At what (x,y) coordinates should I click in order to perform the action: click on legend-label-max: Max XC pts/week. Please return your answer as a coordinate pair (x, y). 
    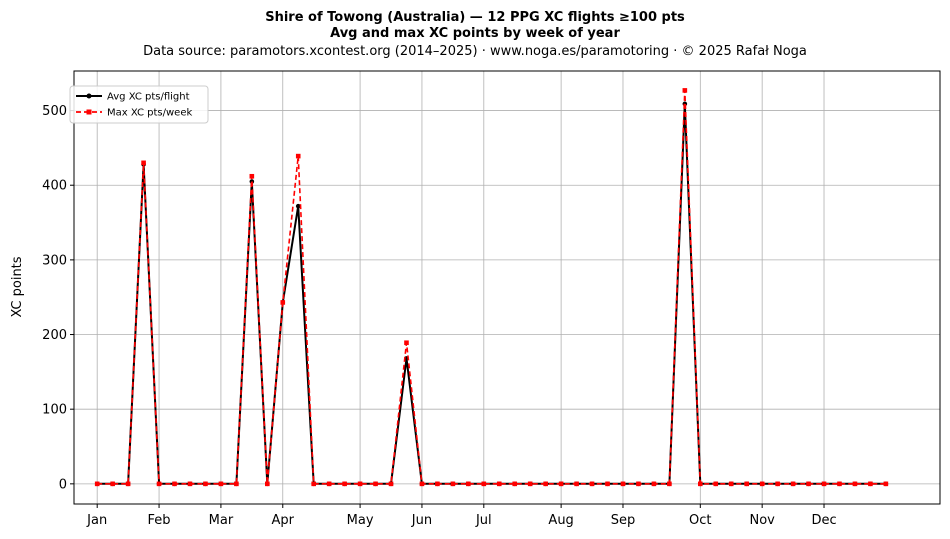
    Looking at the image, I should click on (149, 113).